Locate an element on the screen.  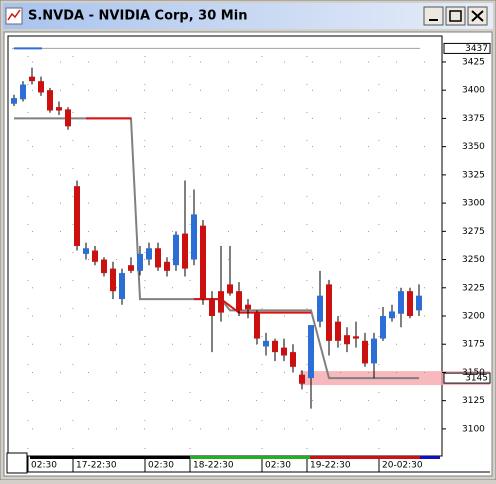
close-glyph is located at coordinates (477, 16).